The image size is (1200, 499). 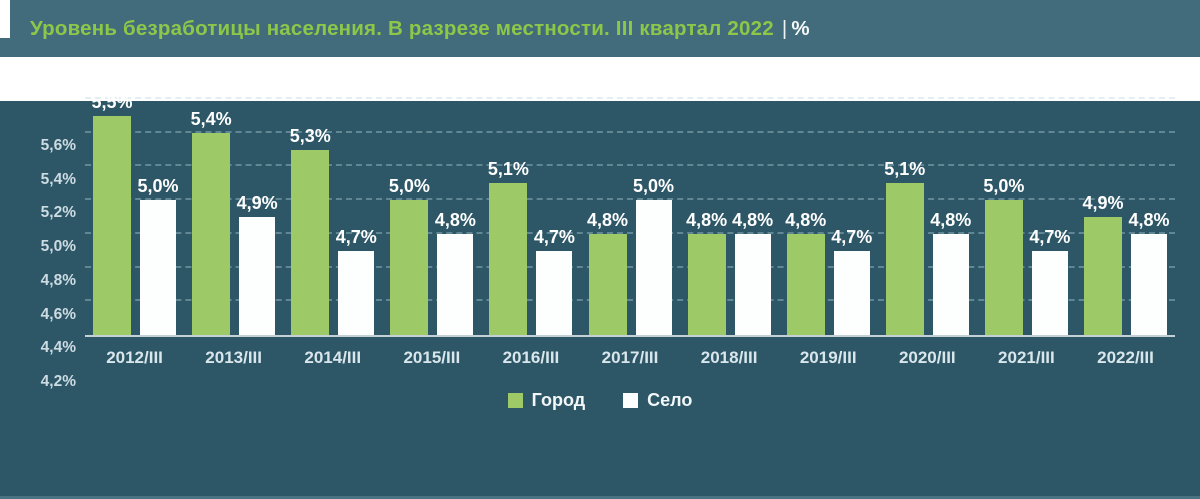 What do you see at coordinates (257, 264) in the screenshot?
I see `bar-village: 4,9%` at bounding box center [257, 264].